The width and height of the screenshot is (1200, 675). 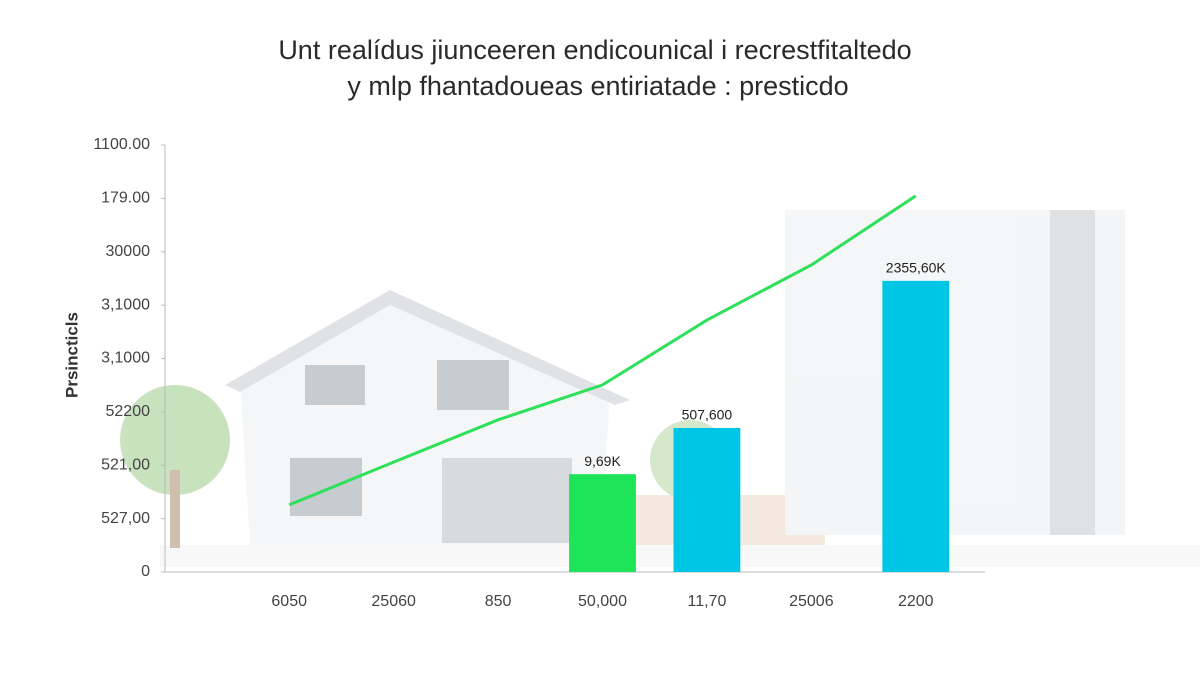 I want to click on x-tick-label: 6050, so click(x=289, y=601).